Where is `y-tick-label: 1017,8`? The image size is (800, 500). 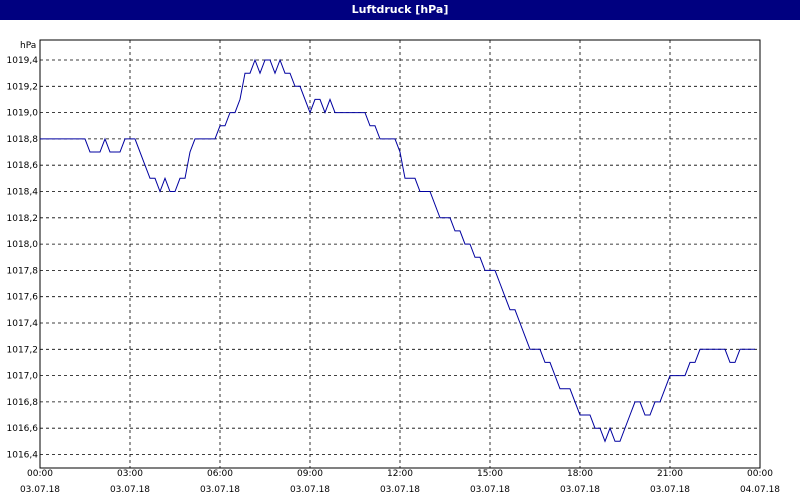 y-tick-label: 1017,8 is located at coordinates (23, 271).